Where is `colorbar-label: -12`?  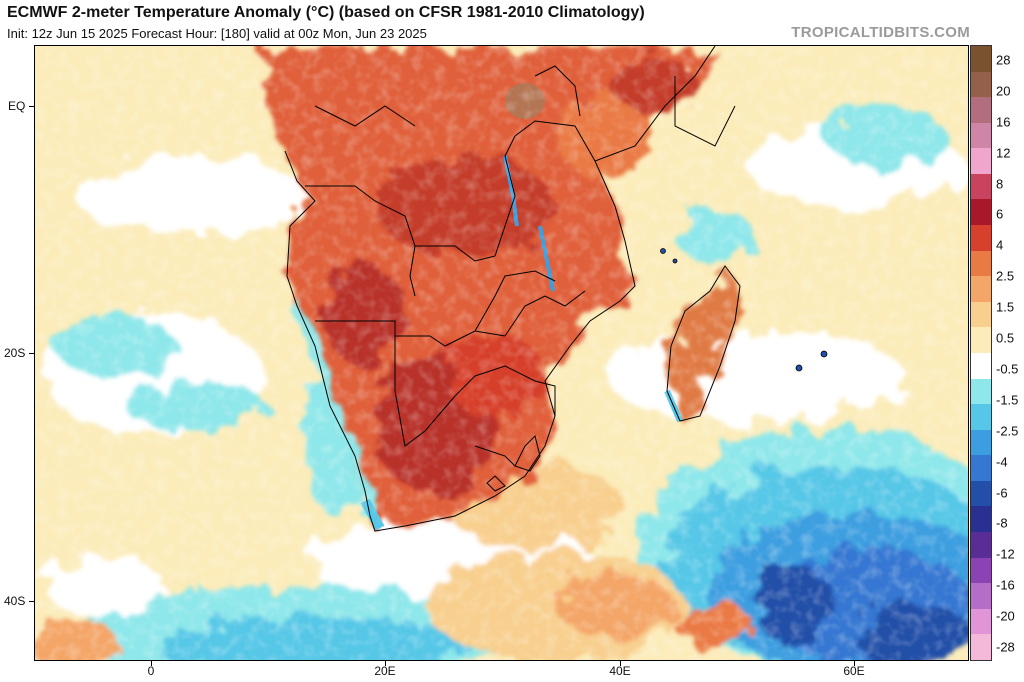
colorbar-label: -12 is located at coordinates (1005, 554).